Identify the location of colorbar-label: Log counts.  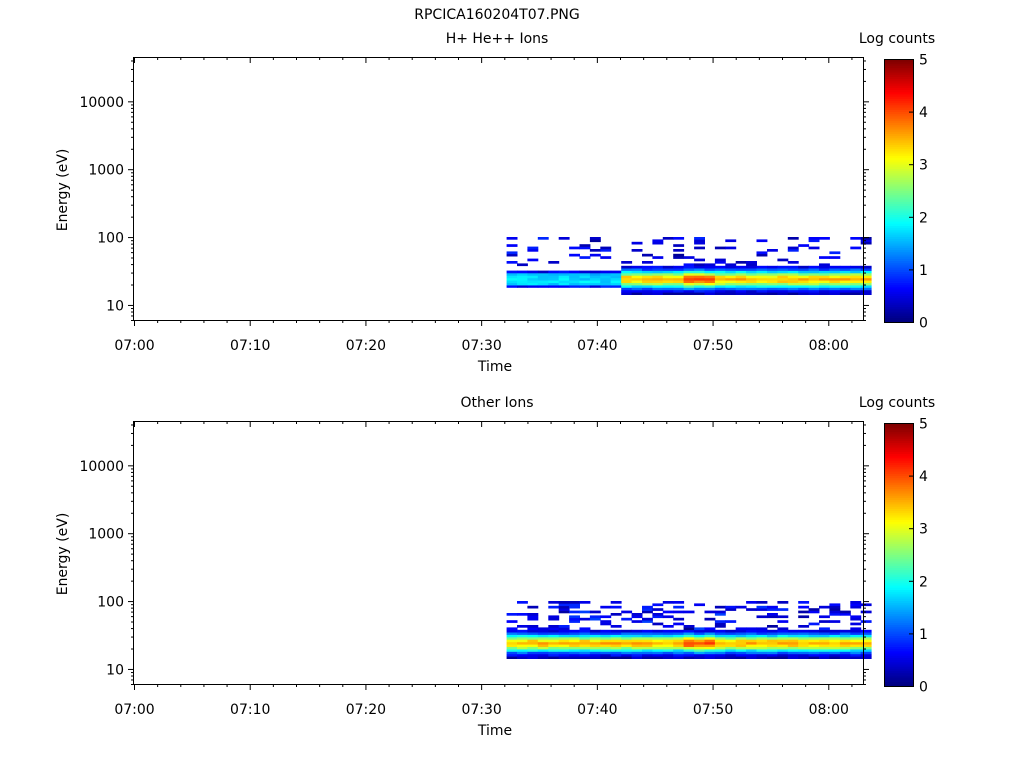
(897, 39).